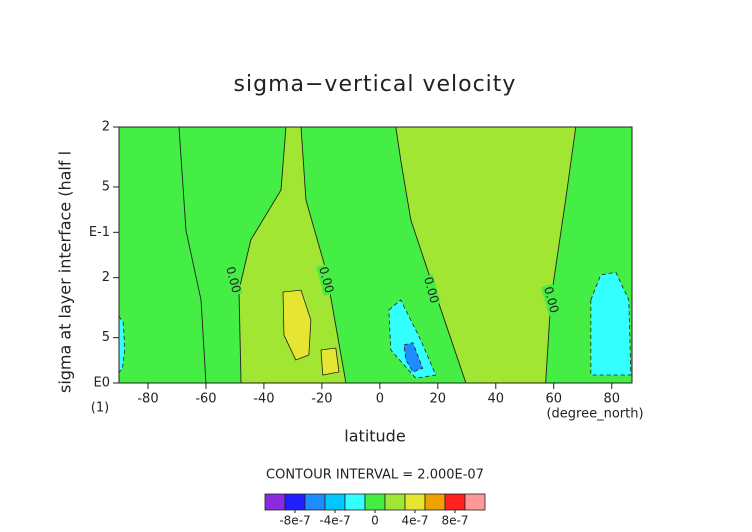 This screenshot has width=752, height=532. What do you see at coordinates (455, 521) in the screenshot?
I see `colorbar-tick-label: 8e-7` at bounding box center [455, 521].